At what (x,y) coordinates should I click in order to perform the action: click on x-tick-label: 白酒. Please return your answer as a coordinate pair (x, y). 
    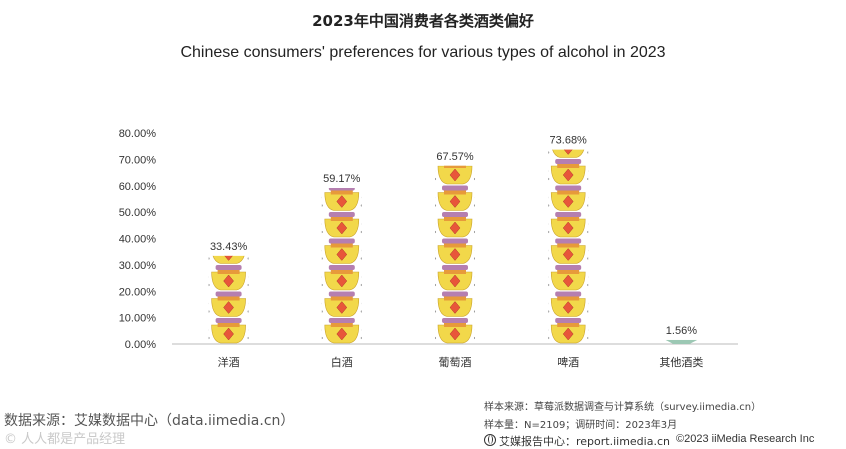
    Looking at the image, I should click on (342, 362).